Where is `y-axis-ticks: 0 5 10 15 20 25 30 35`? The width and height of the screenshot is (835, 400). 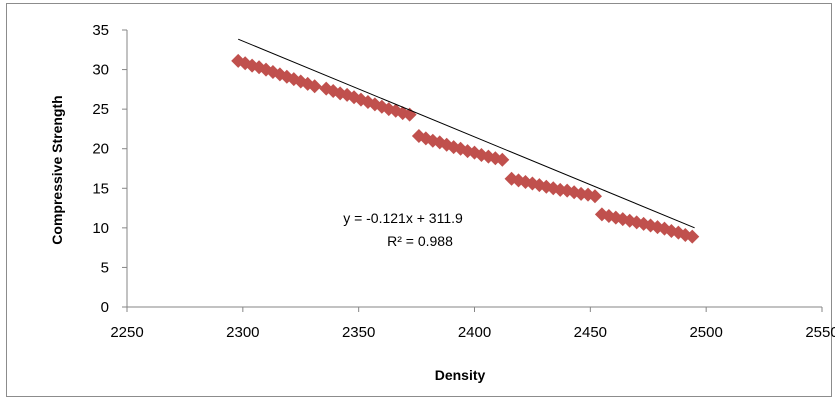
y-axis-ticks: 0 5 10 15 20 25 30 35 is located at coordinates (109, 169).